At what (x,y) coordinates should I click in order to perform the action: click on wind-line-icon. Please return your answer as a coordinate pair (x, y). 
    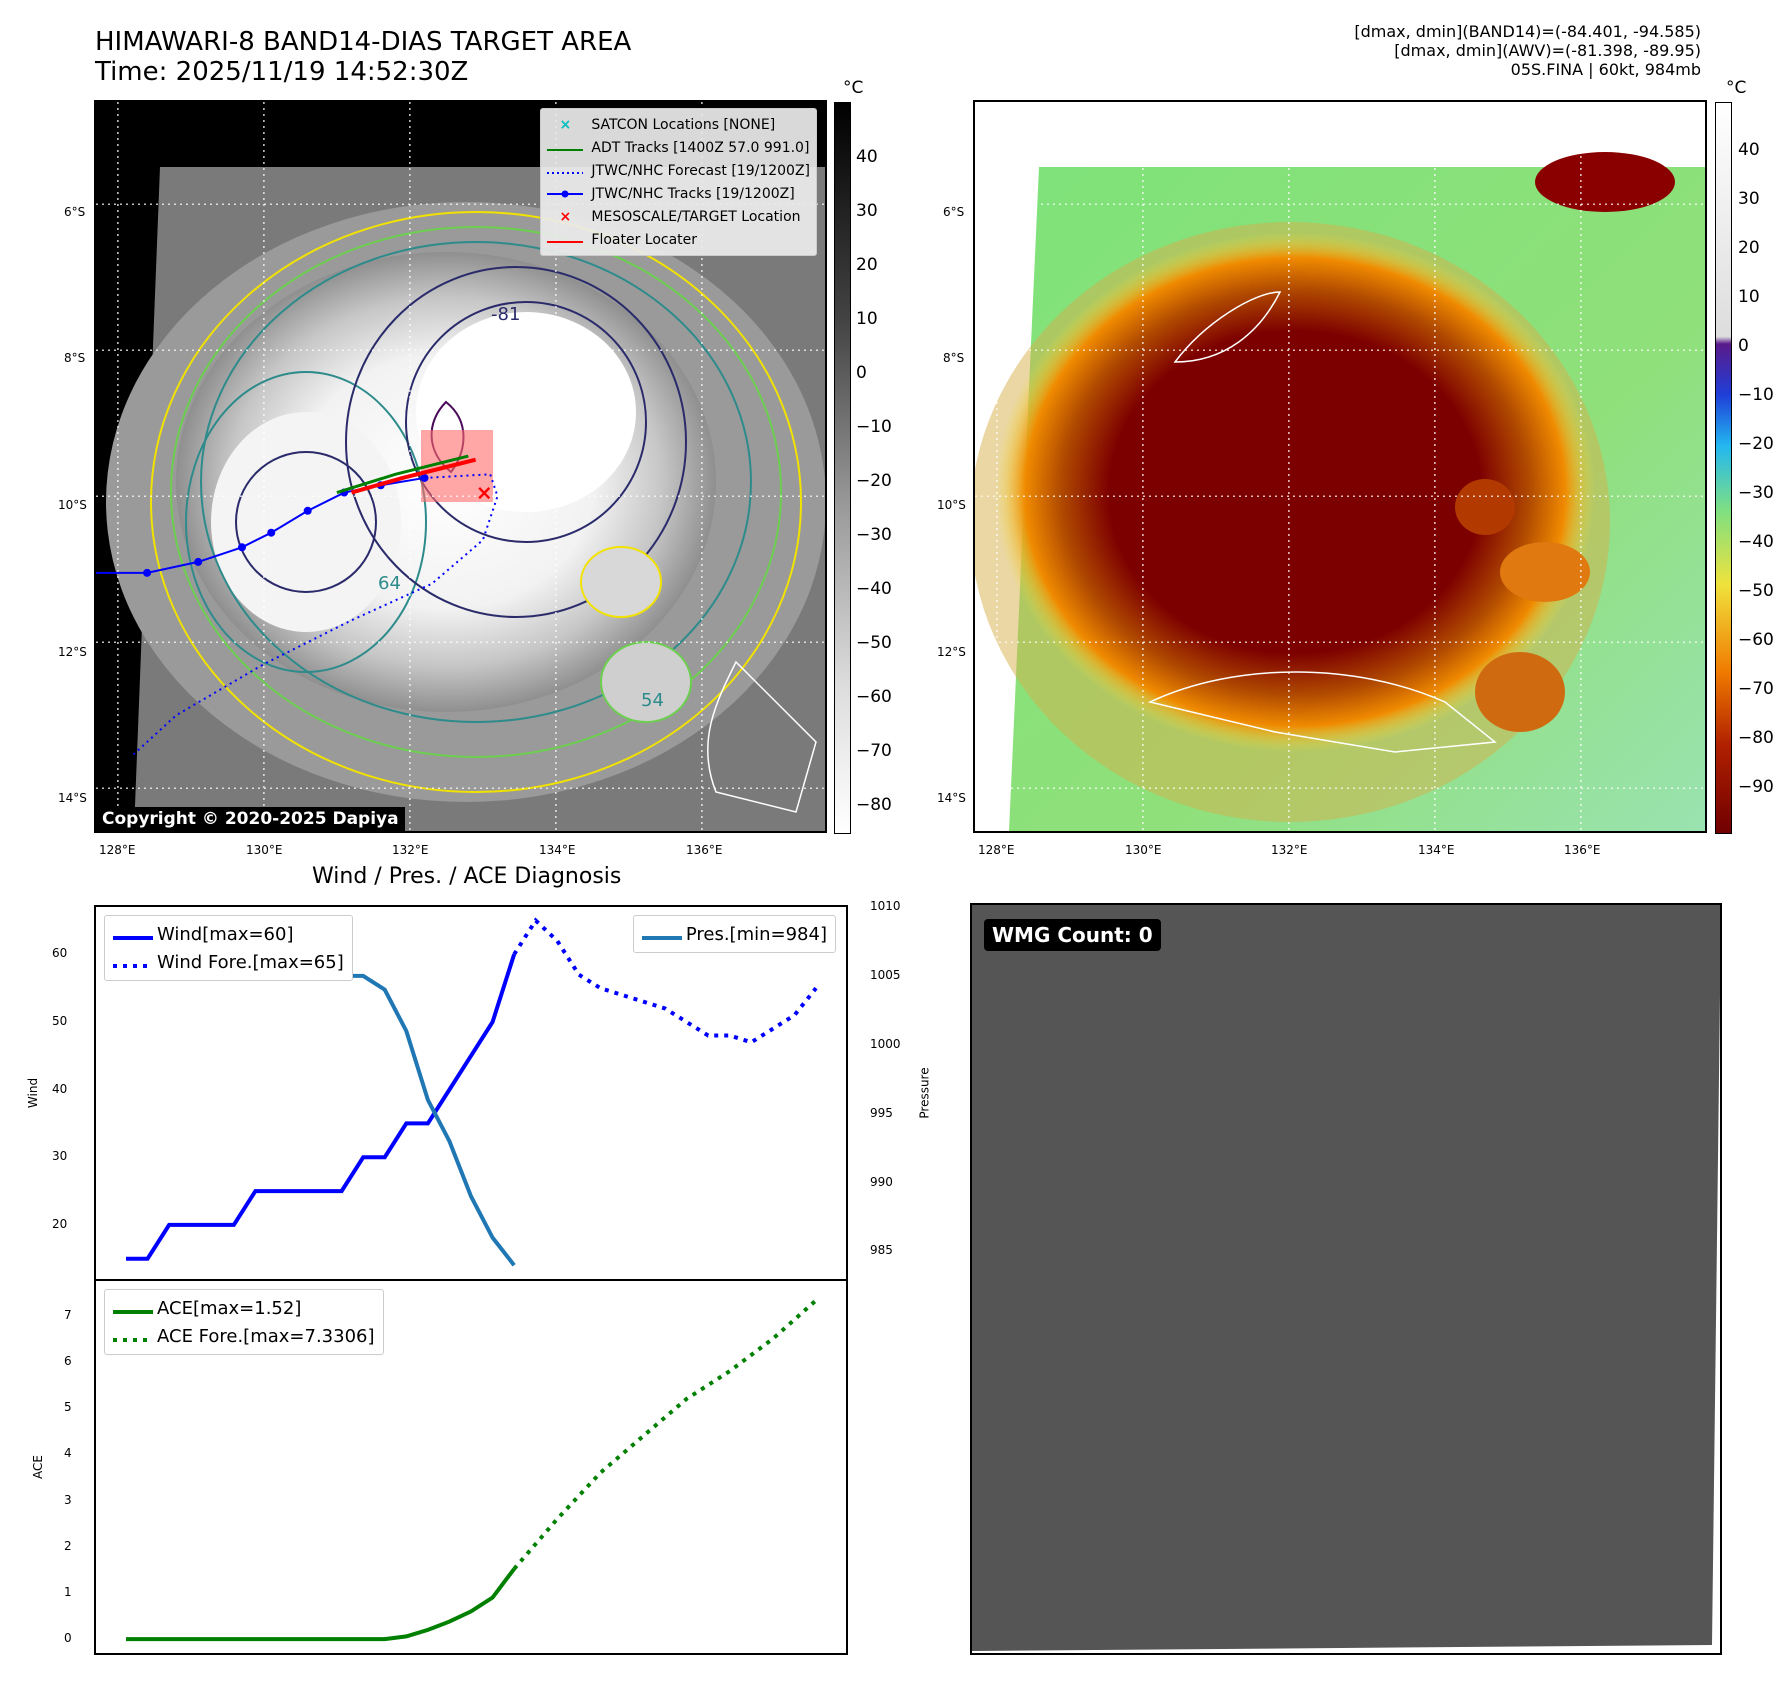
    Looking at the image, I should click on (133, 934).